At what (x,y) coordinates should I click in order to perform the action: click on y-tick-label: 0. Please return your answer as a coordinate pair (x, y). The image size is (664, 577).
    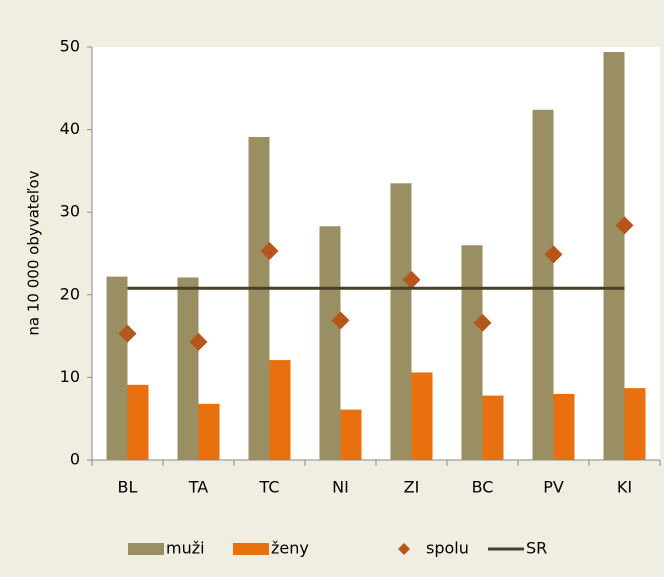
    Looking at the image, I should click on (75, 459).